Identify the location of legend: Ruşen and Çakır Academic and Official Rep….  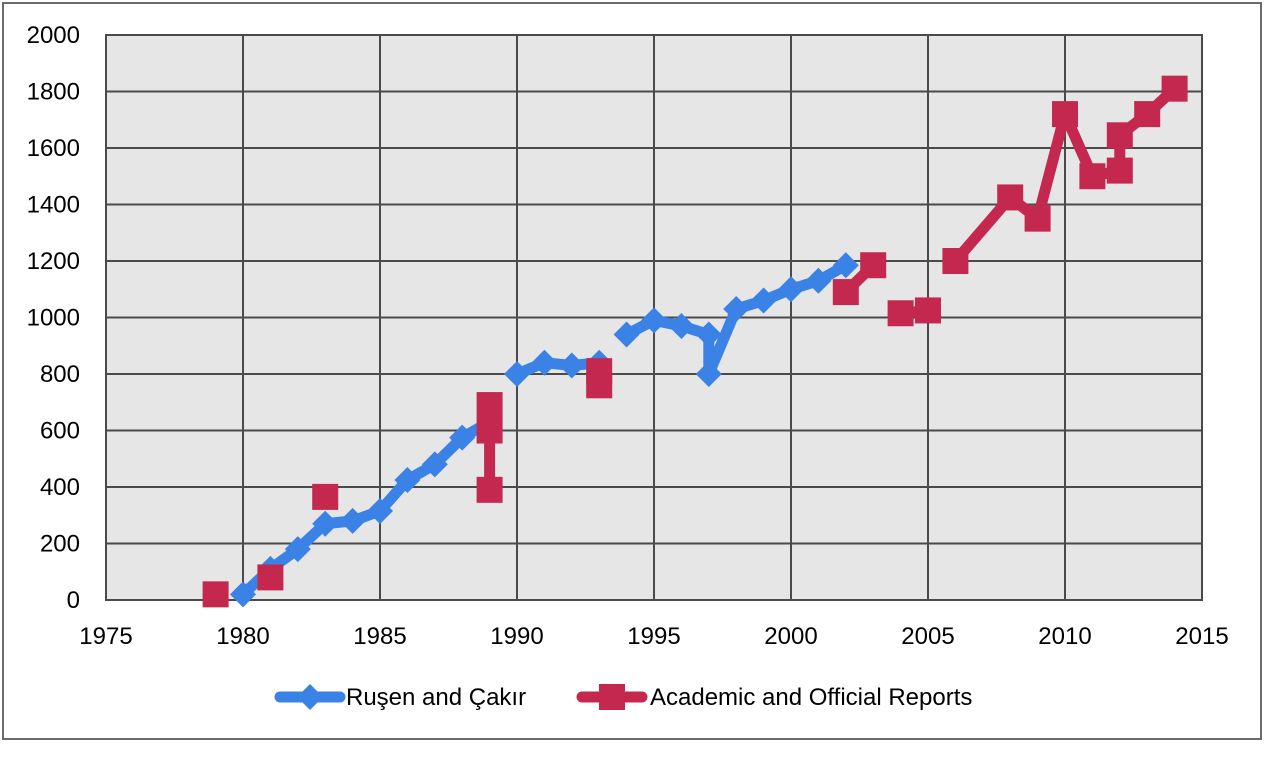
(623, 697).